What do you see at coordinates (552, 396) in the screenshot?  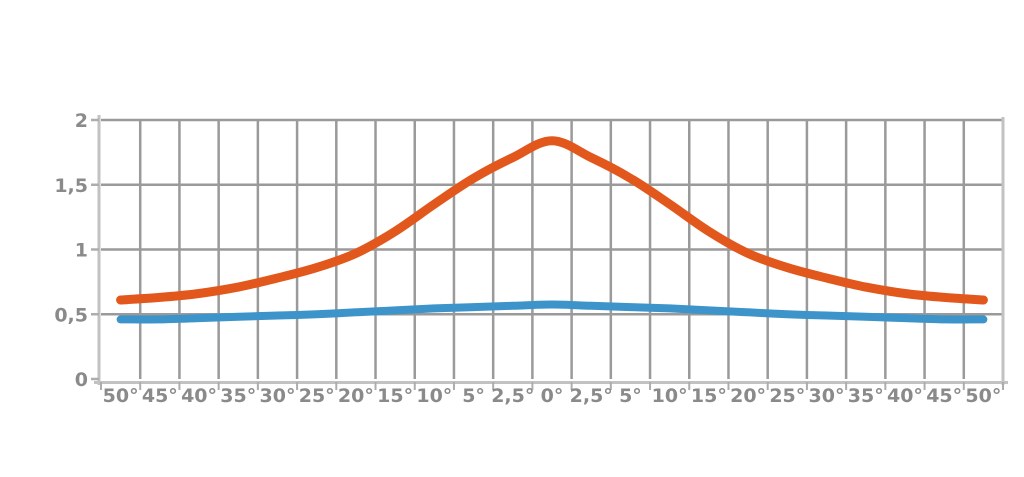 I see `x-tick-label: 0°` at bounding box center [552, 396].